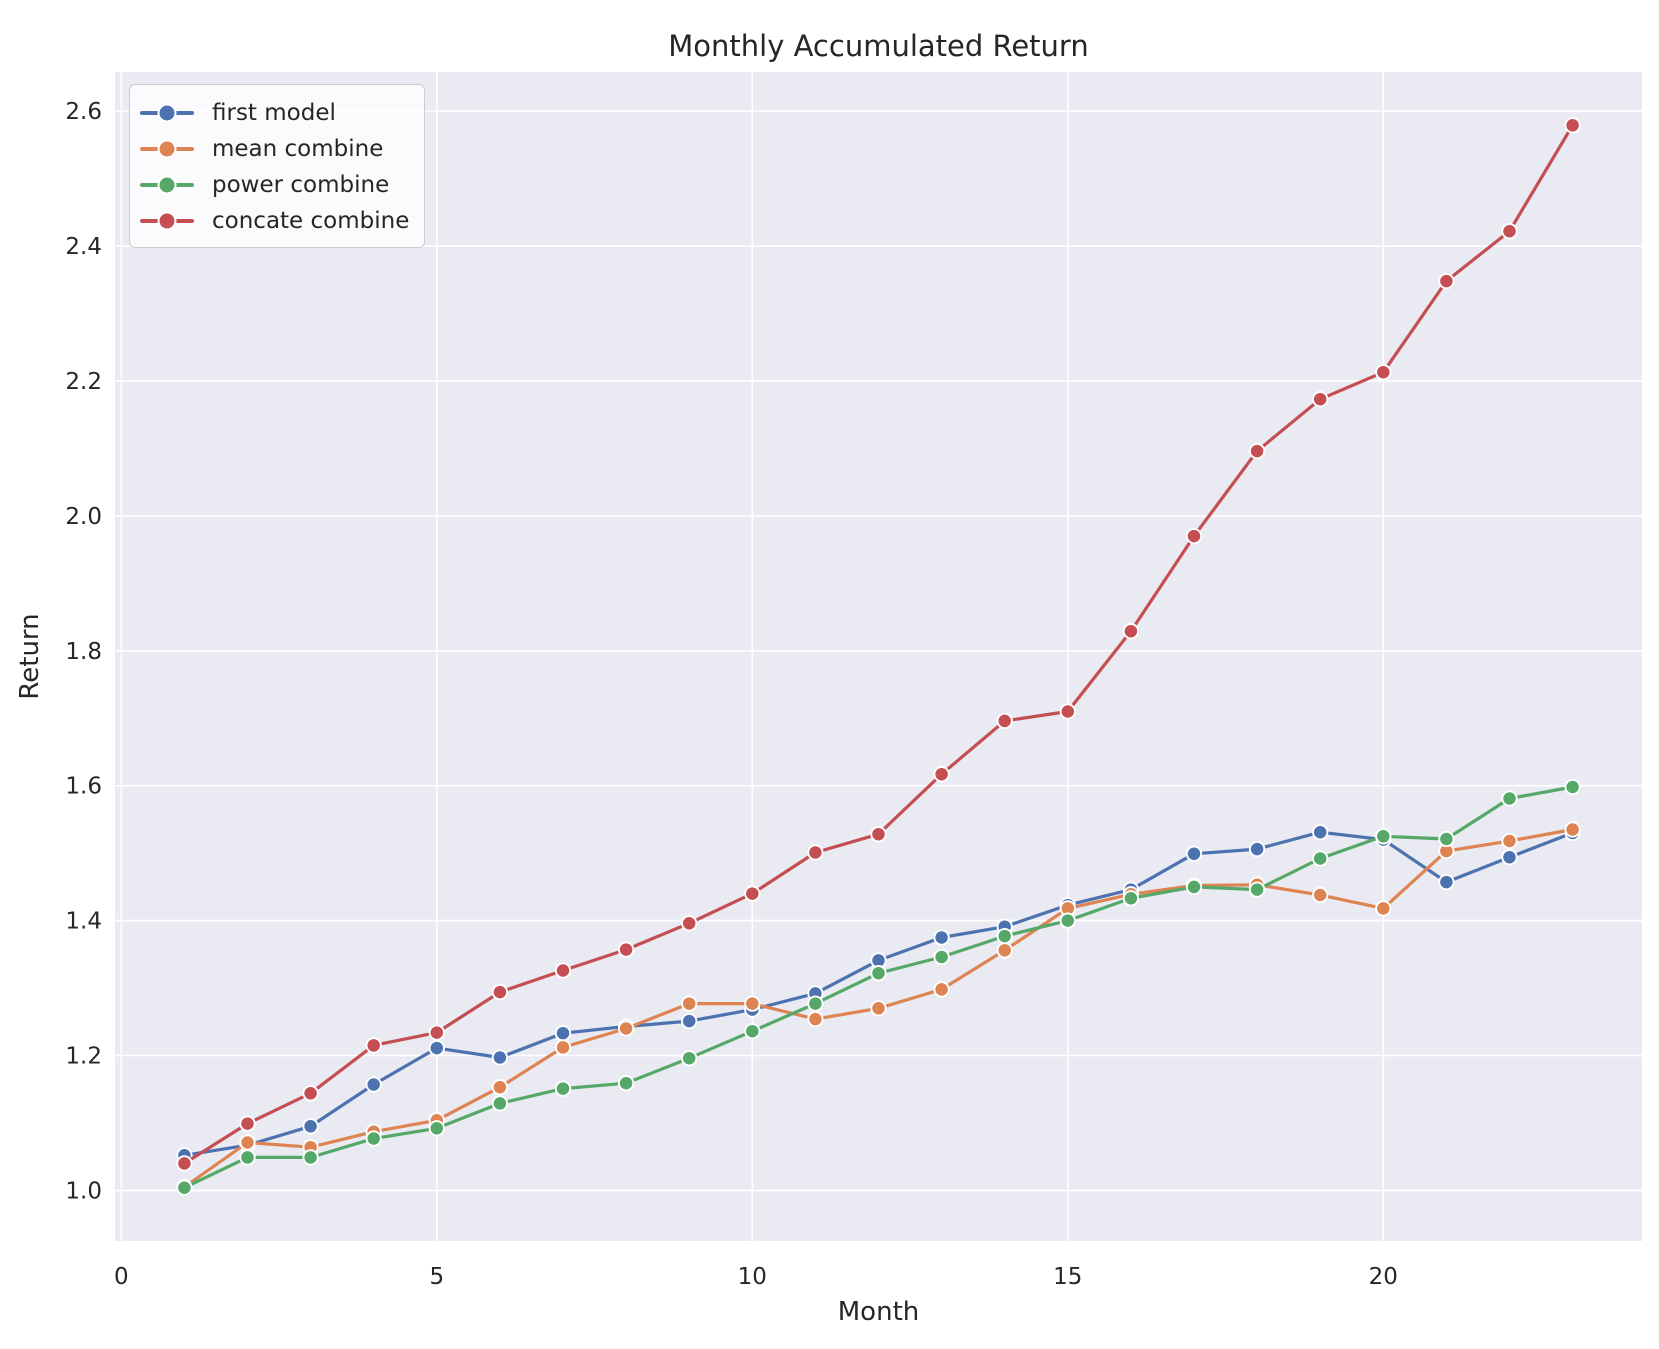  I want to click on legend-entry-mean-combine: mean combine, so click(273, 149).